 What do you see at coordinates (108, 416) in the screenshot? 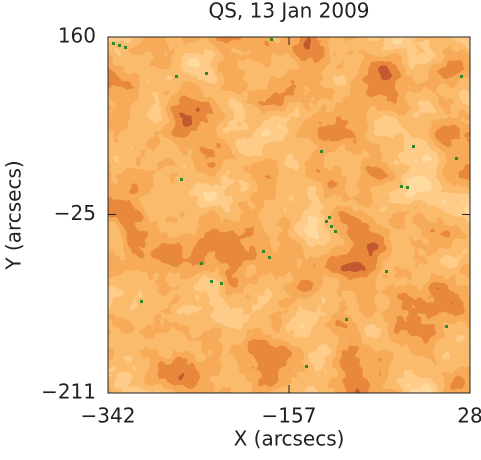
I see `x-tick-label: −342` at bounding box center [108, 416].